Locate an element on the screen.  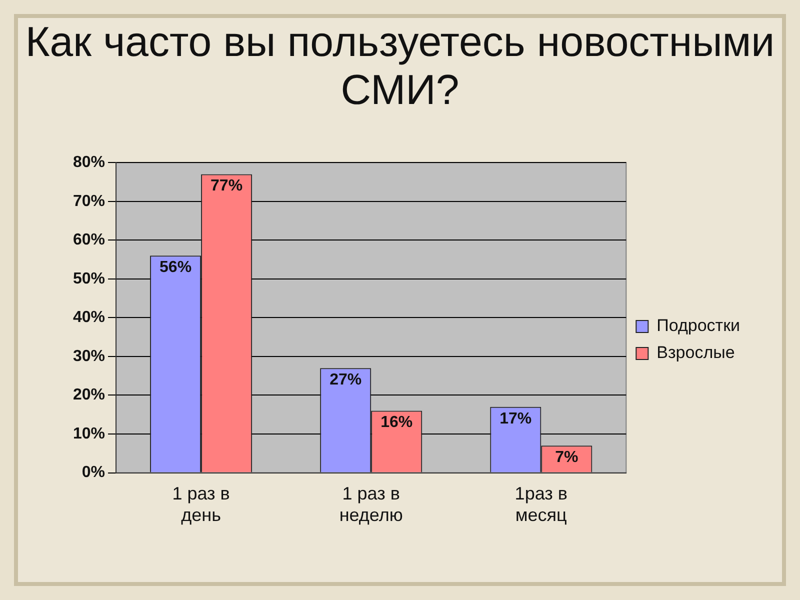
x-tick-label: 1 раз в неделю is located at coordinates (371, 505).